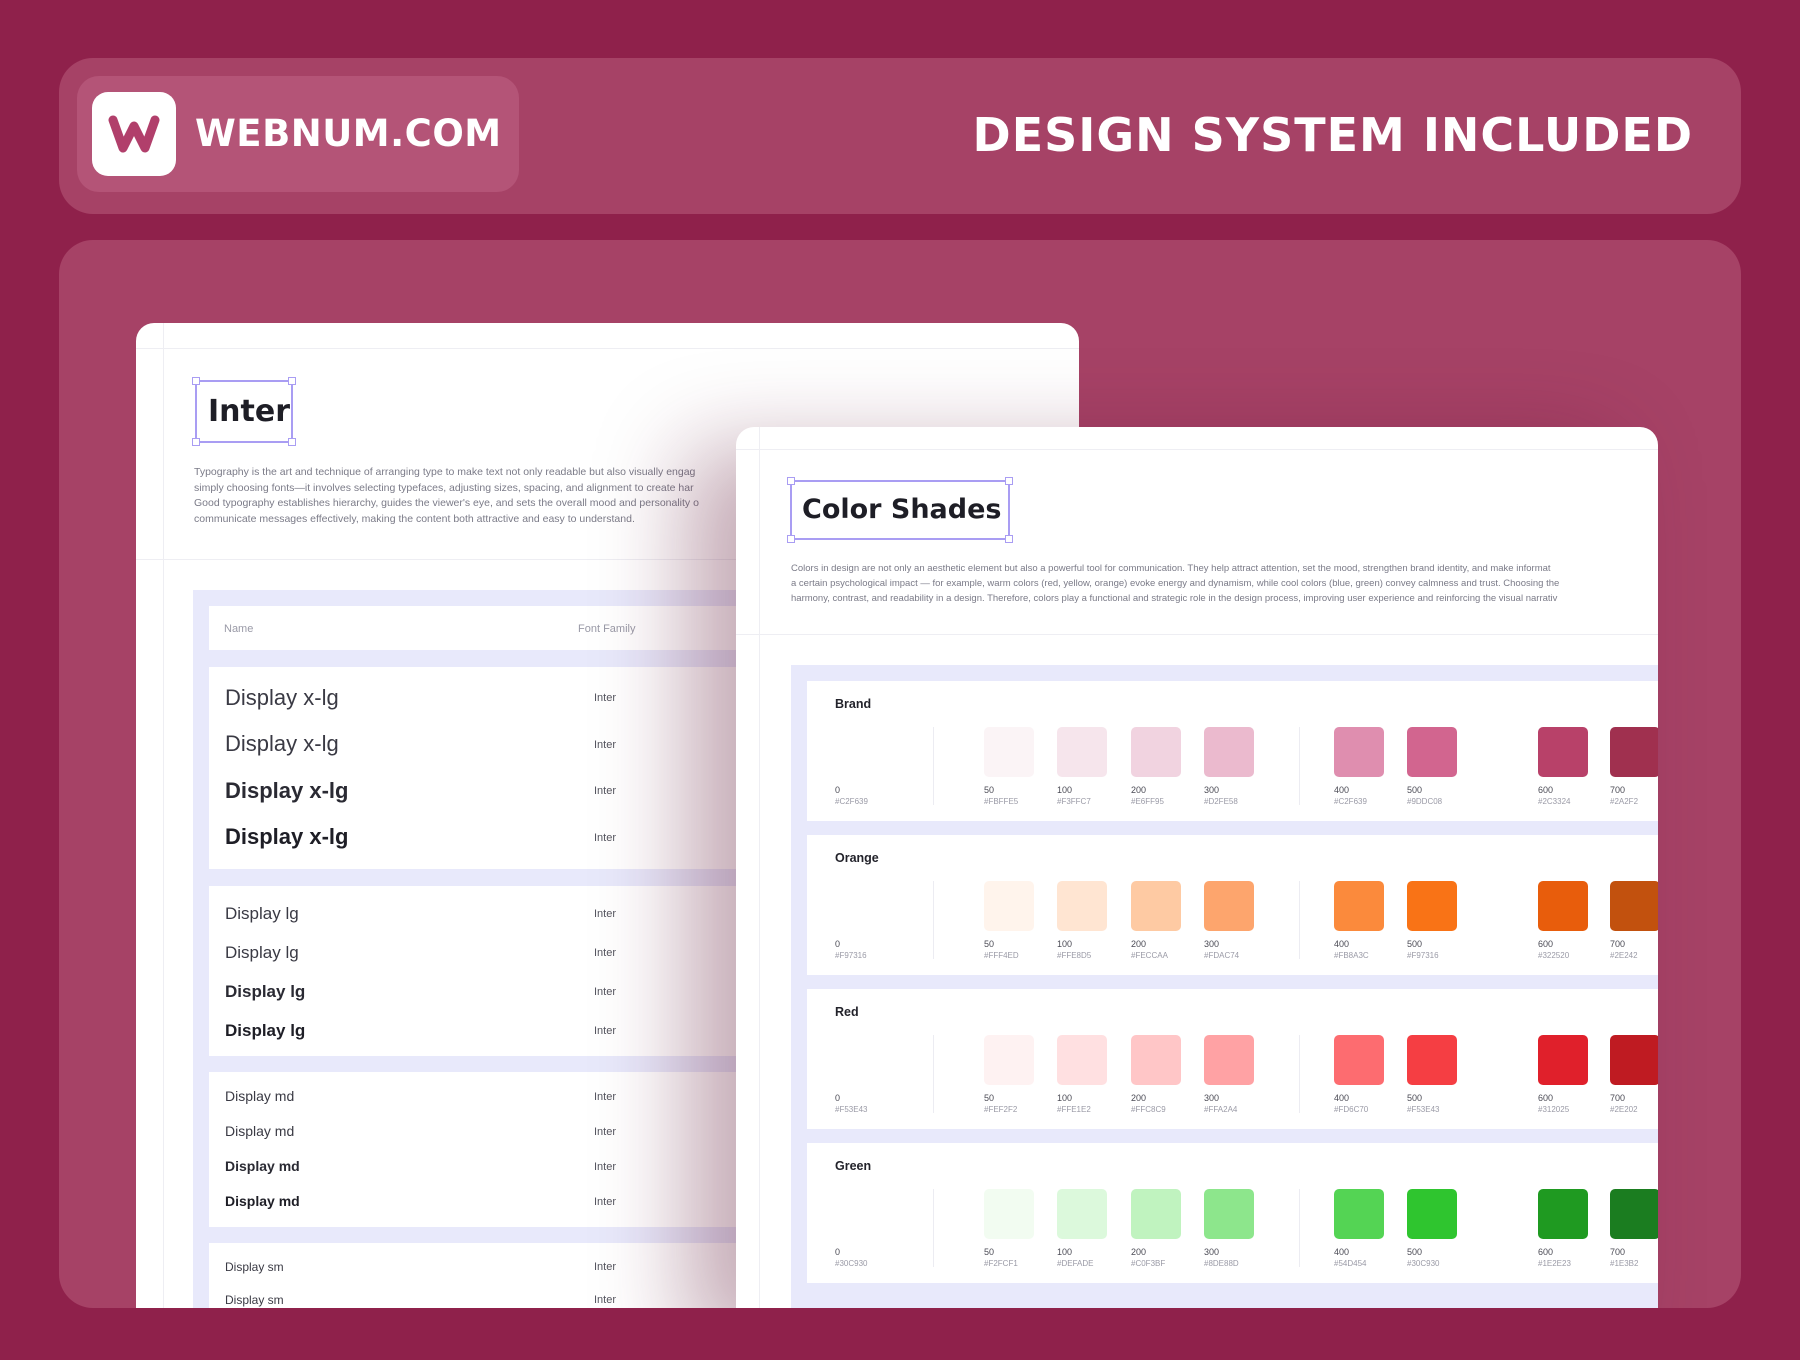 The width and height of the screenshot is (1800, 1360). I want to click on type-sample: Display md, so click(260, 1131).